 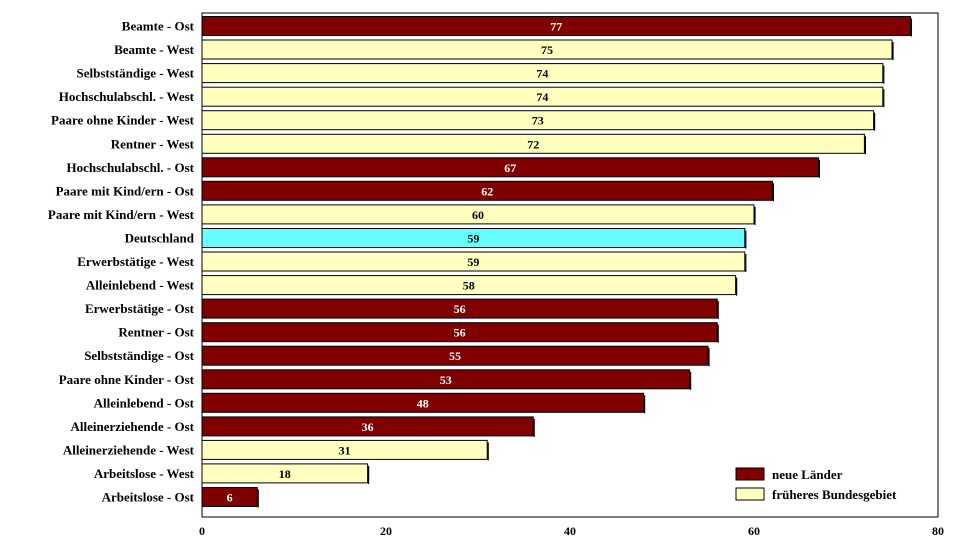 I want to click on bar-paare-mit-kind-ern-west, so click(x=478, y=214).